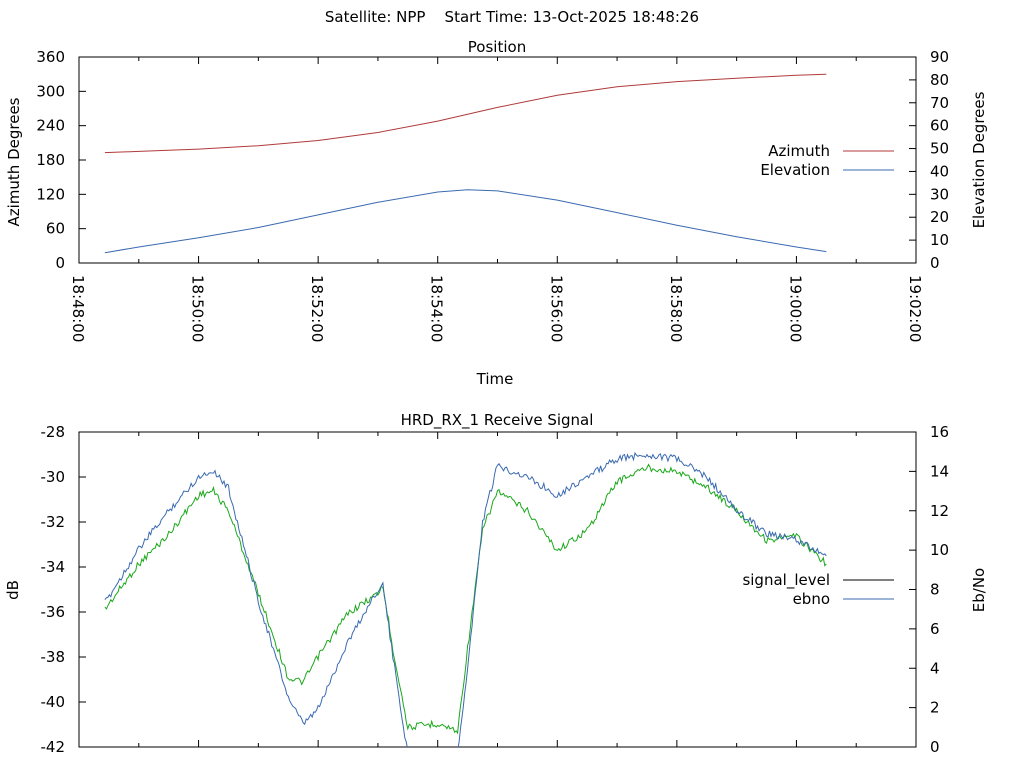 The image size is (1024, 768). What do you see at coordinates (935, 708) in the screenshot?
I see `right-tick-label: 2` at bounding box center [935, 708].